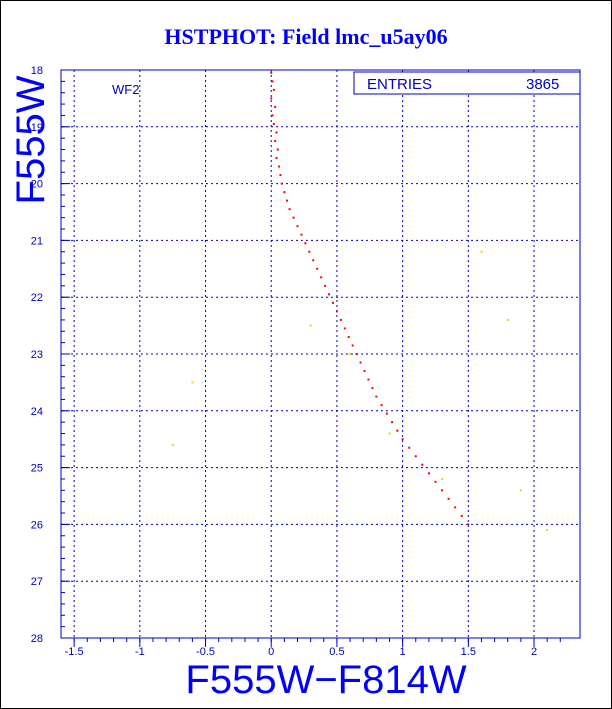 Image resolution: width=612 pixels, height=709 pixels. What do you see at coordinates (468, 652) in the screenshot?
I see `x-tick-label: 1.5` at bounding box center [468, 652].